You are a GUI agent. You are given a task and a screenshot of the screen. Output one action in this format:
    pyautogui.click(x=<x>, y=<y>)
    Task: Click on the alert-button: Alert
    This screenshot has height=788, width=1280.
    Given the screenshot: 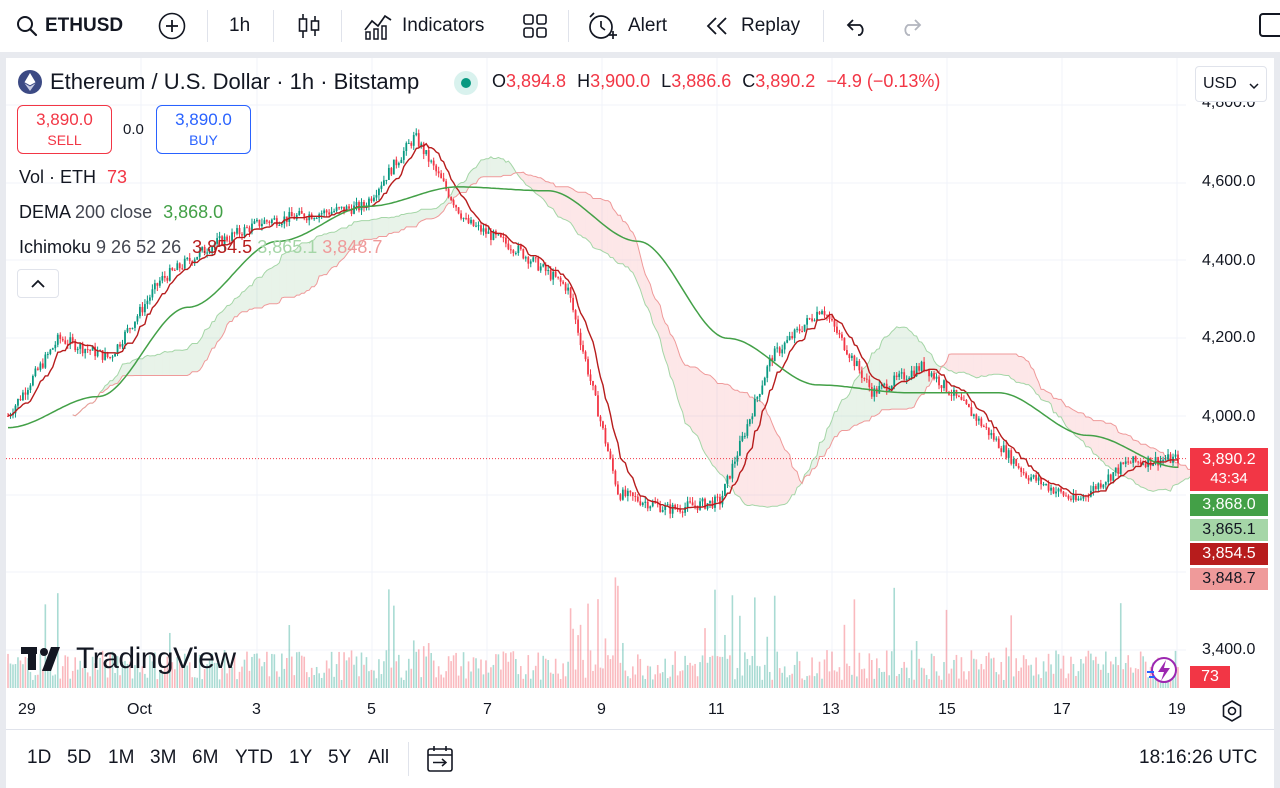 What is the action you would take?
    pyautogui.click(x=627, y=26)
    